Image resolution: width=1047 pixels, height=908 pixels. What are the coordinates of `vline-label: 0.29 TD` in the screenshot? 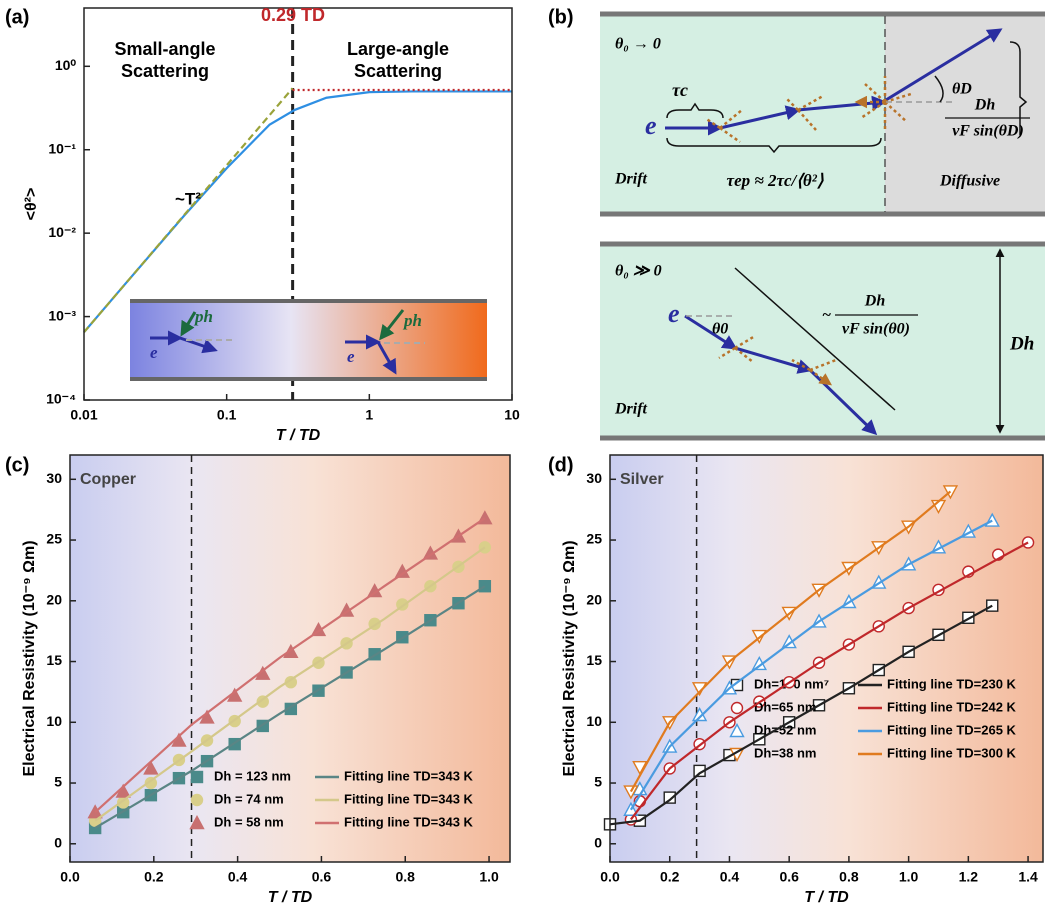 It's located at (293, 15).